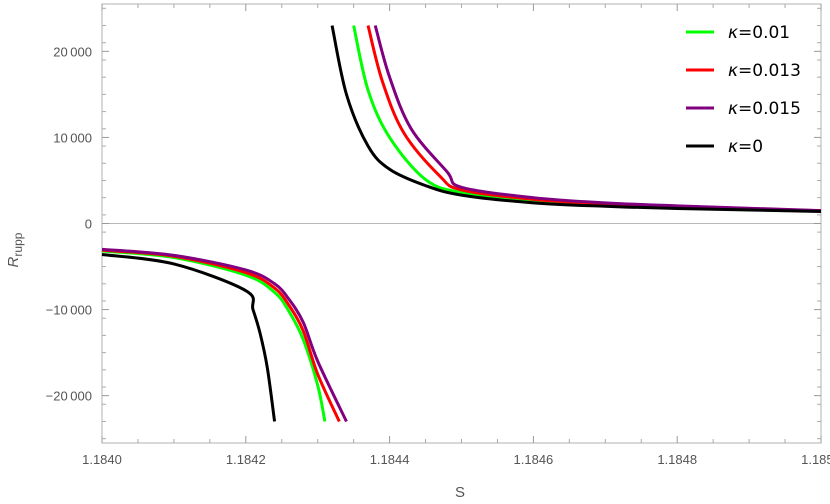  I want to click on y-axis-label: R, so click(13, 261).